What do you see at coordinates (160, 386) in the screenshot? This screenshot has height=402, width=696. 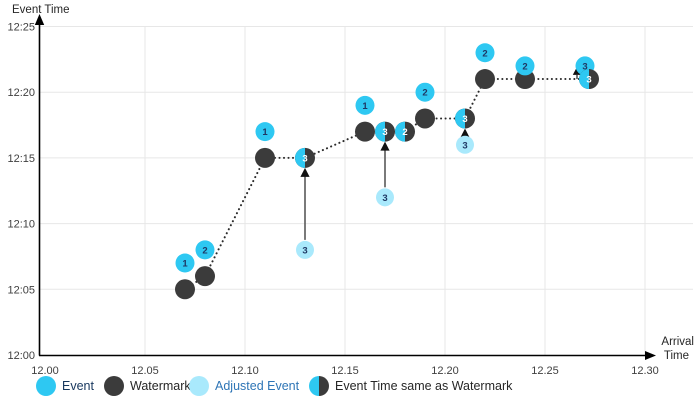 I see `legend-label-watermark: Watermark` at bounding box center [160, 386].